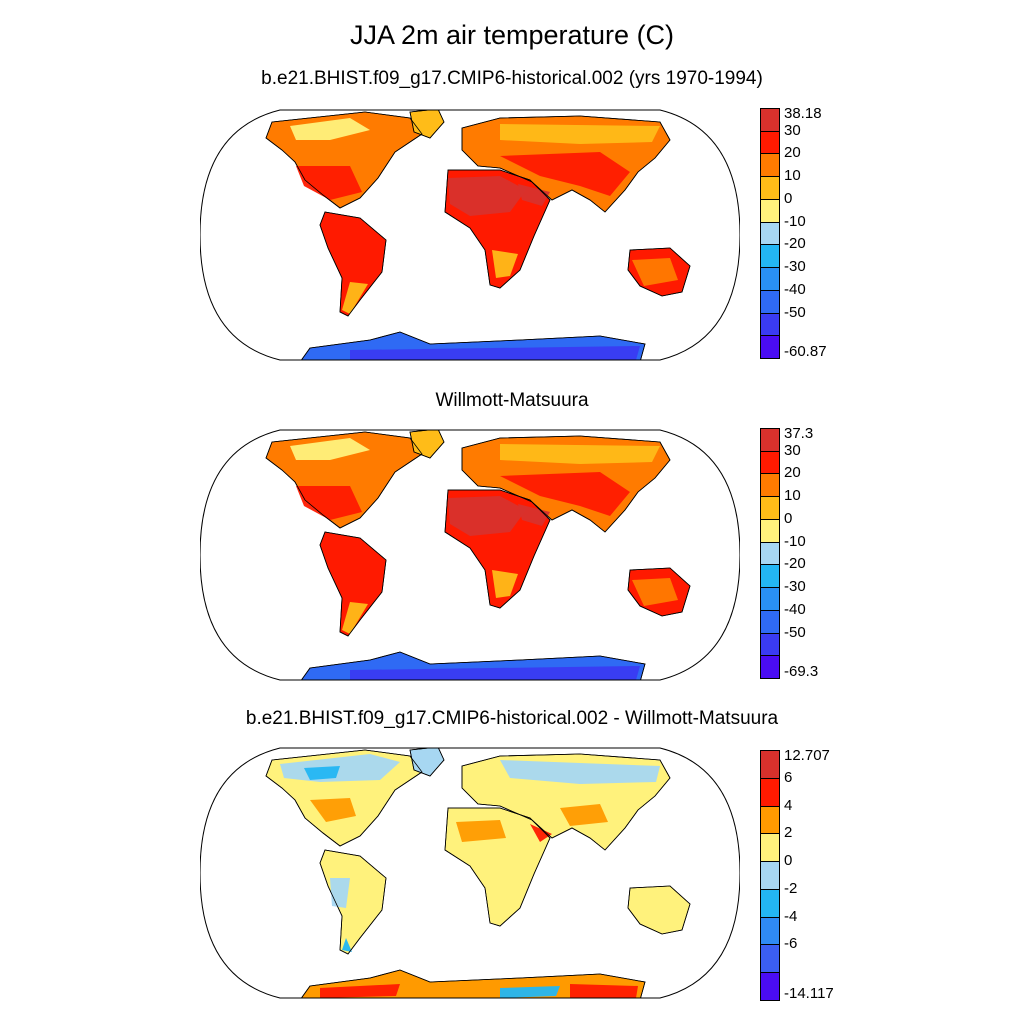 The width and height of the screenshot is (1024, 1024). I want to click on colorbar-label: 38.18, so click(803, 113).